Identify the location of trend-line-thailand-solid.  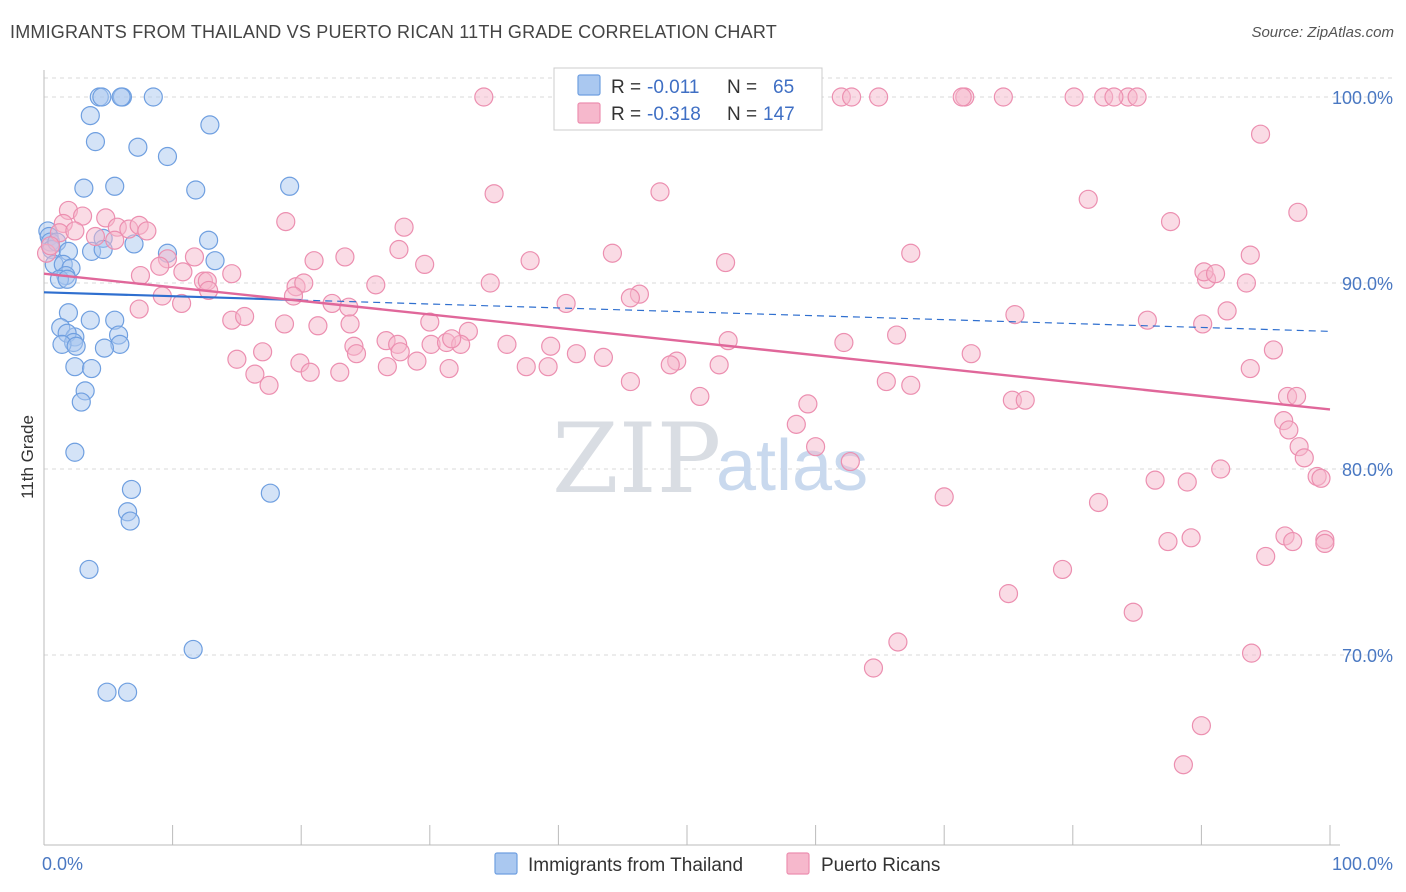
(172, 296).